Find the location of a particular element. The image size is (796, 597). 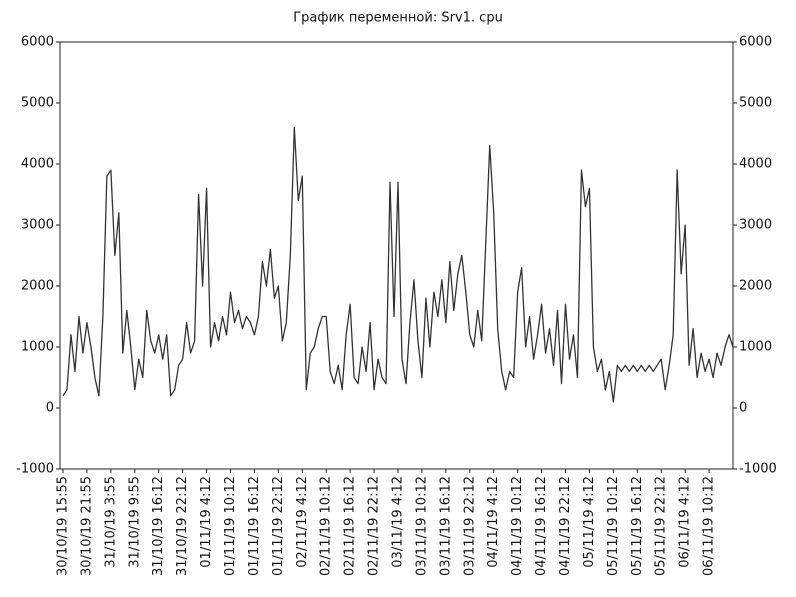

y2-tick-label: 0 is located at coordinates (743, 408).